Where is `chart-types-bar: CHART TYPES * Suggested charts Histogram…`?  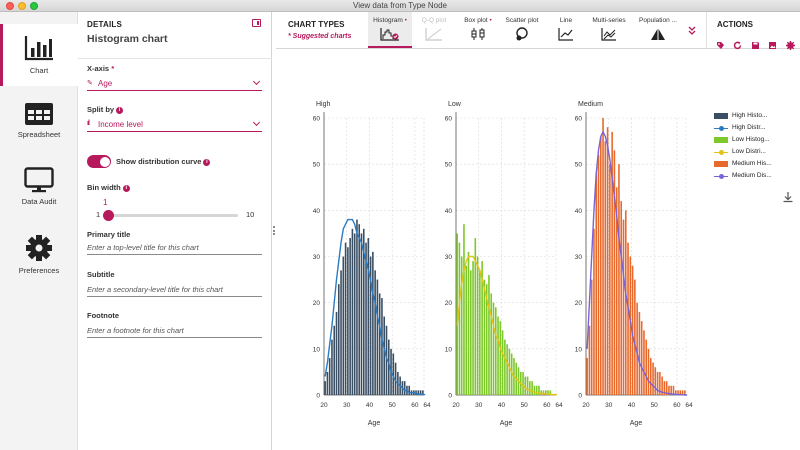 chart-types-bar: CHART TYPES * Suggested charts Histogram… is located at coordinates (491, 30).